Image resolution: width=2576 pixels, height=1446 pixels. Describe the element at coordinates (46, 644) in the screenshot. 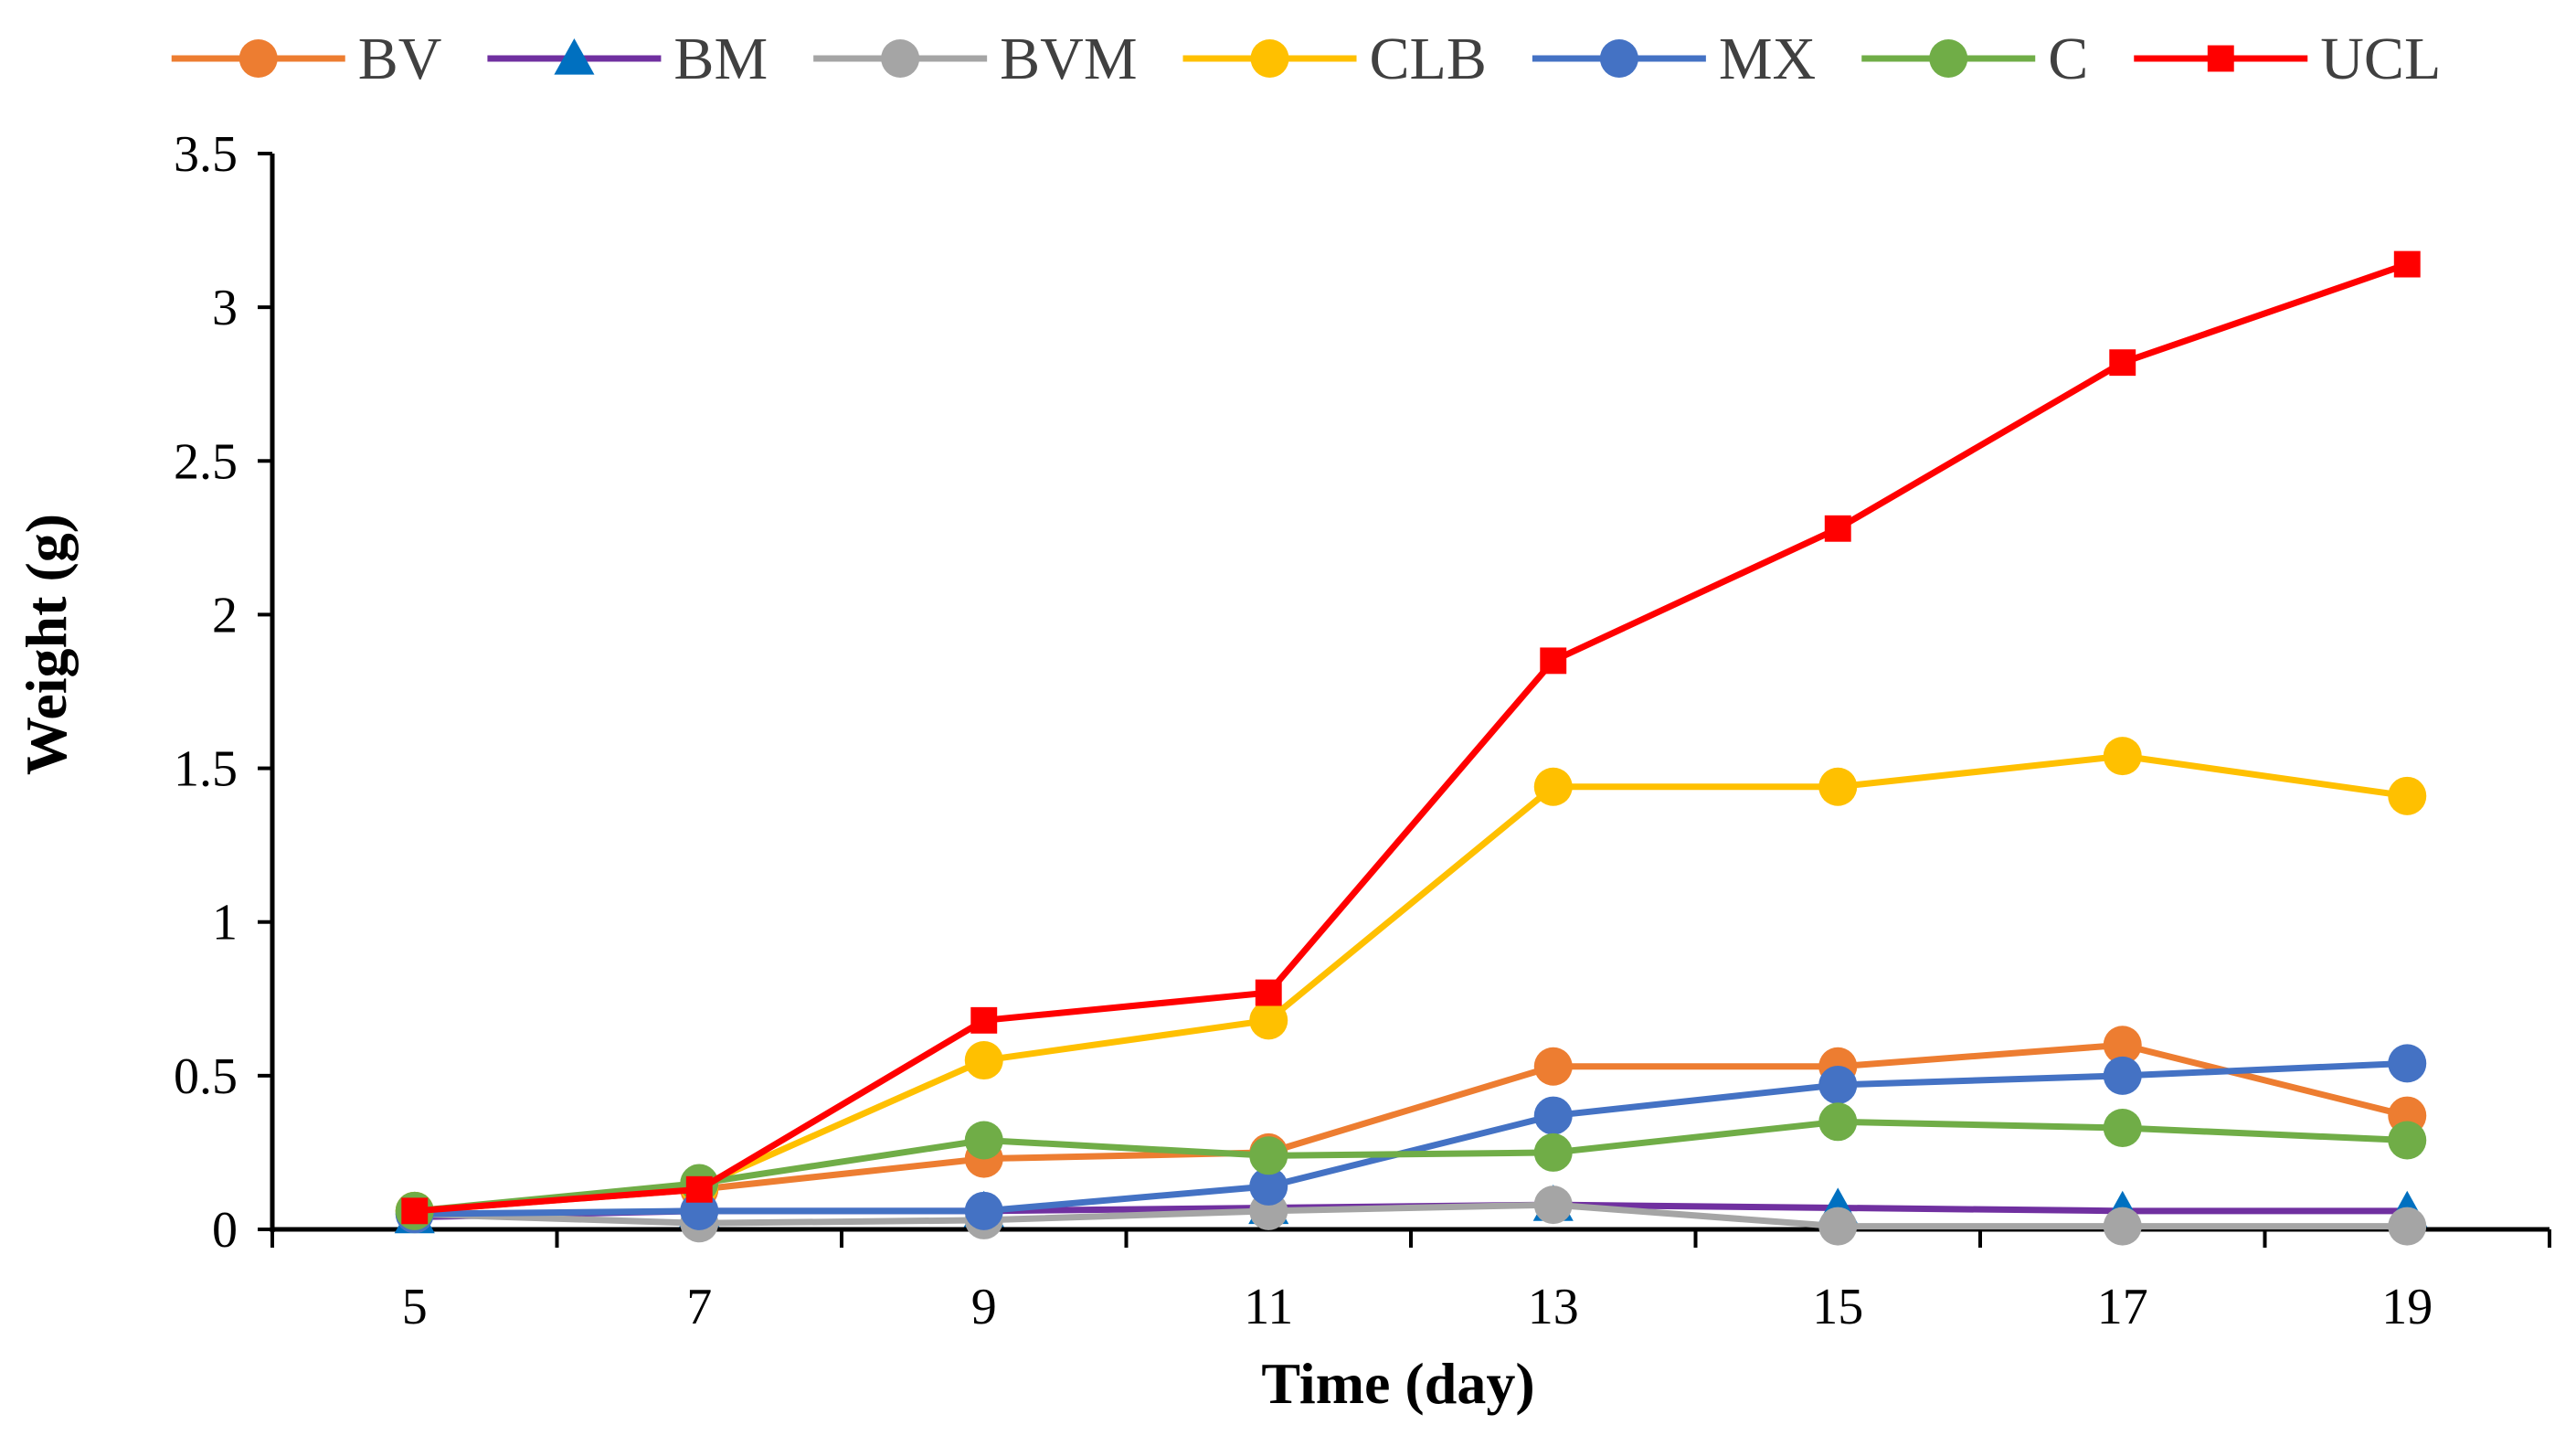

I see `y-axis-title: Weight (g)` at that location.